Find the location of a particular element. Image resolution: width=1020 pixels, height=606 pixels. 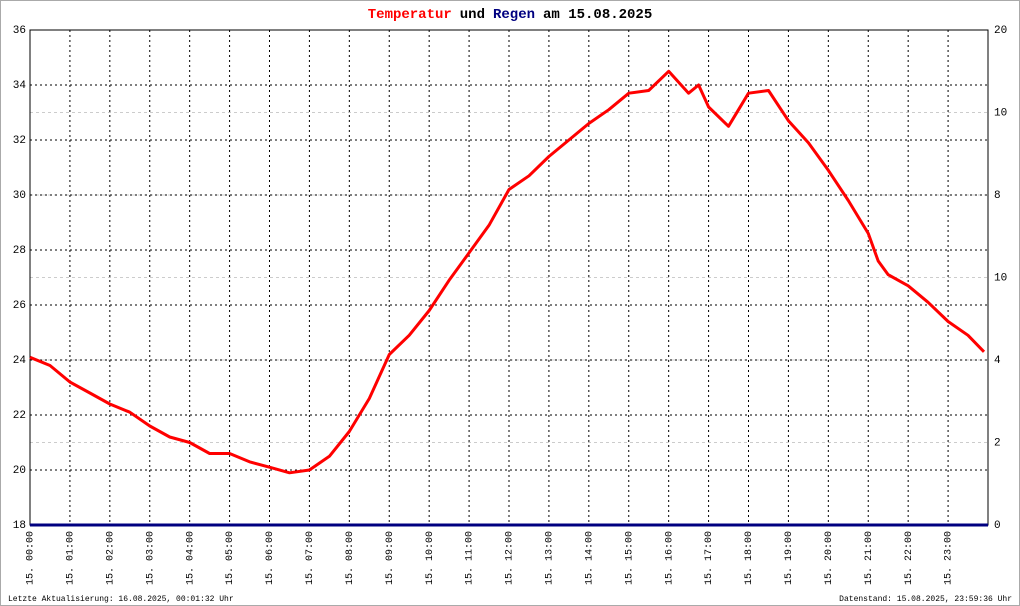

x-tick-label: 15. 17:00 is located at coordinates (709, 558).